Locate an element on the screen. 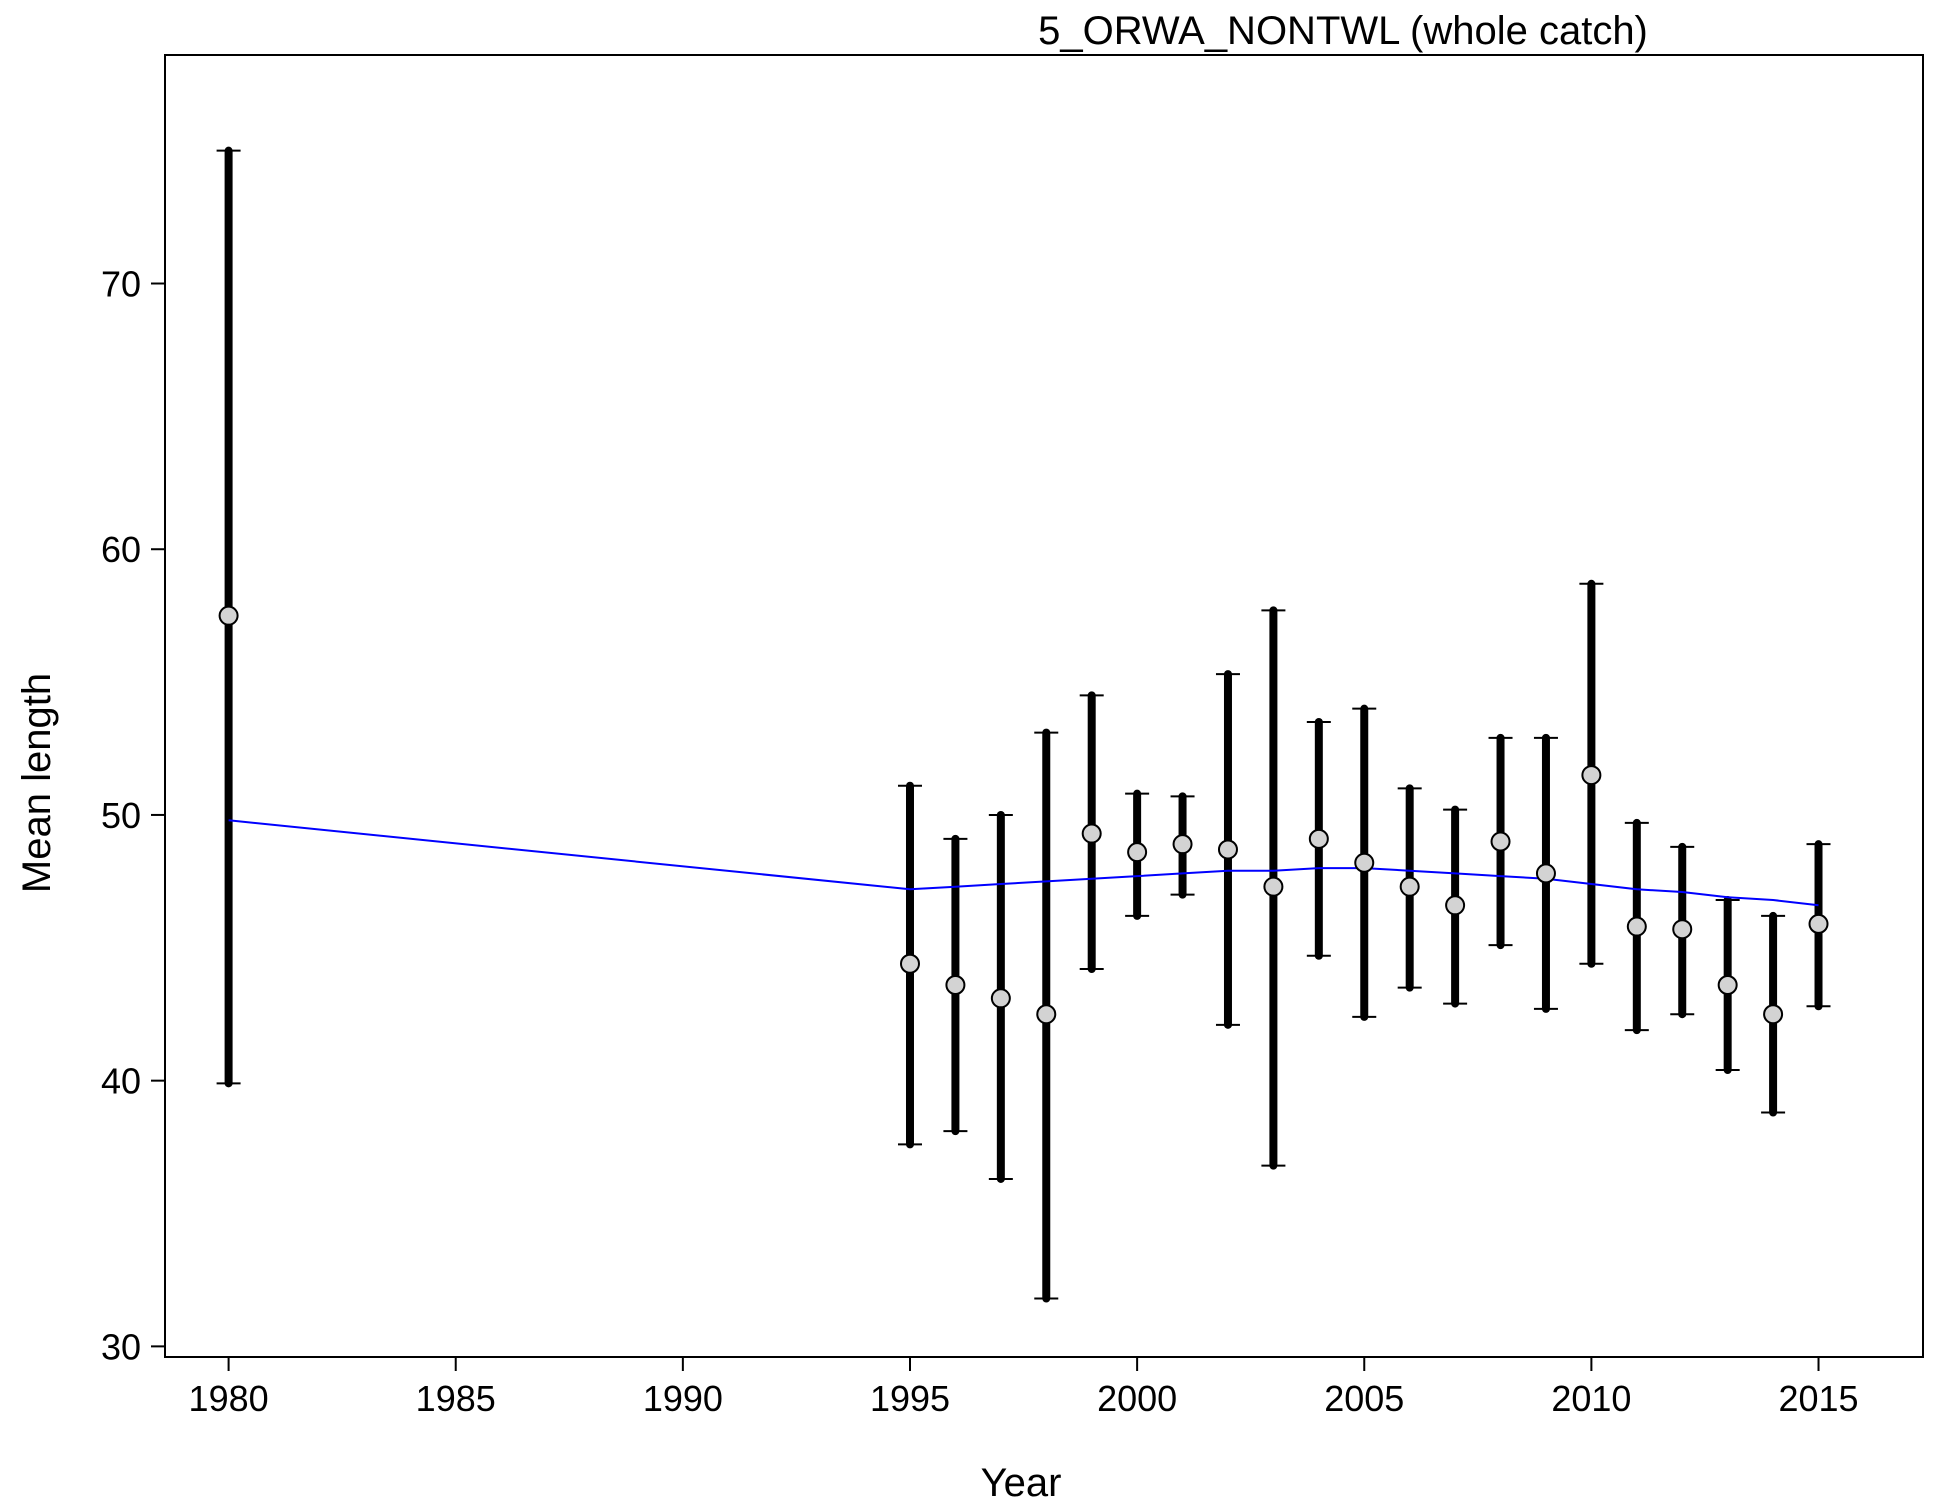 This screenshot has height=1500, width=1950. x-axis-label: Year is located at coordinates (1021, 1480).